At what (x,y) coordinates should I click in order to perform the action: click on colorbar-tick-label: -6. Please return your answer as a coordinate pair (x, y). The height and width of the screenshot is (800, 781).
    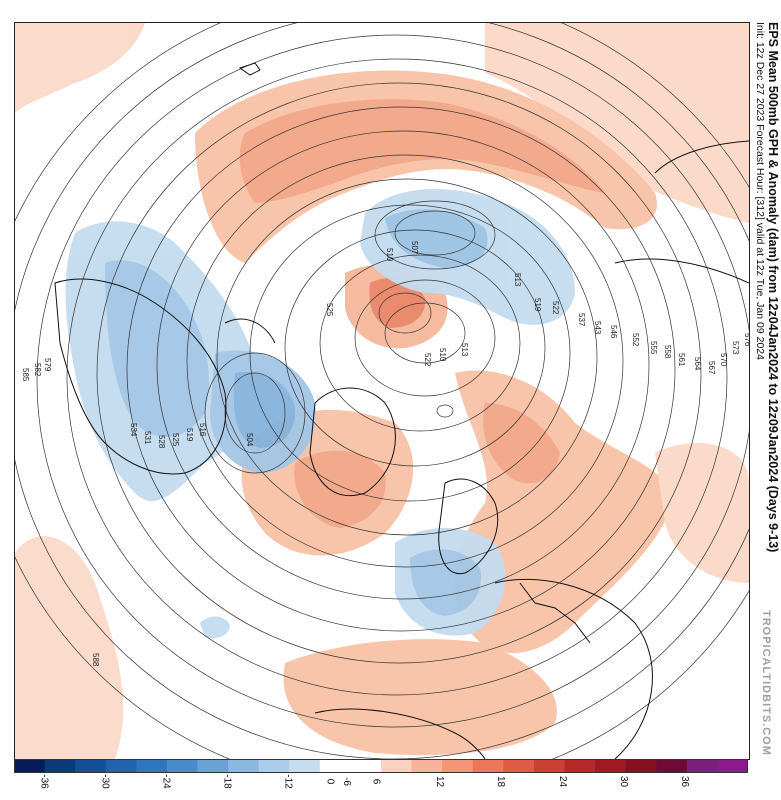
    Looking at the image, I should click on (347, 781).